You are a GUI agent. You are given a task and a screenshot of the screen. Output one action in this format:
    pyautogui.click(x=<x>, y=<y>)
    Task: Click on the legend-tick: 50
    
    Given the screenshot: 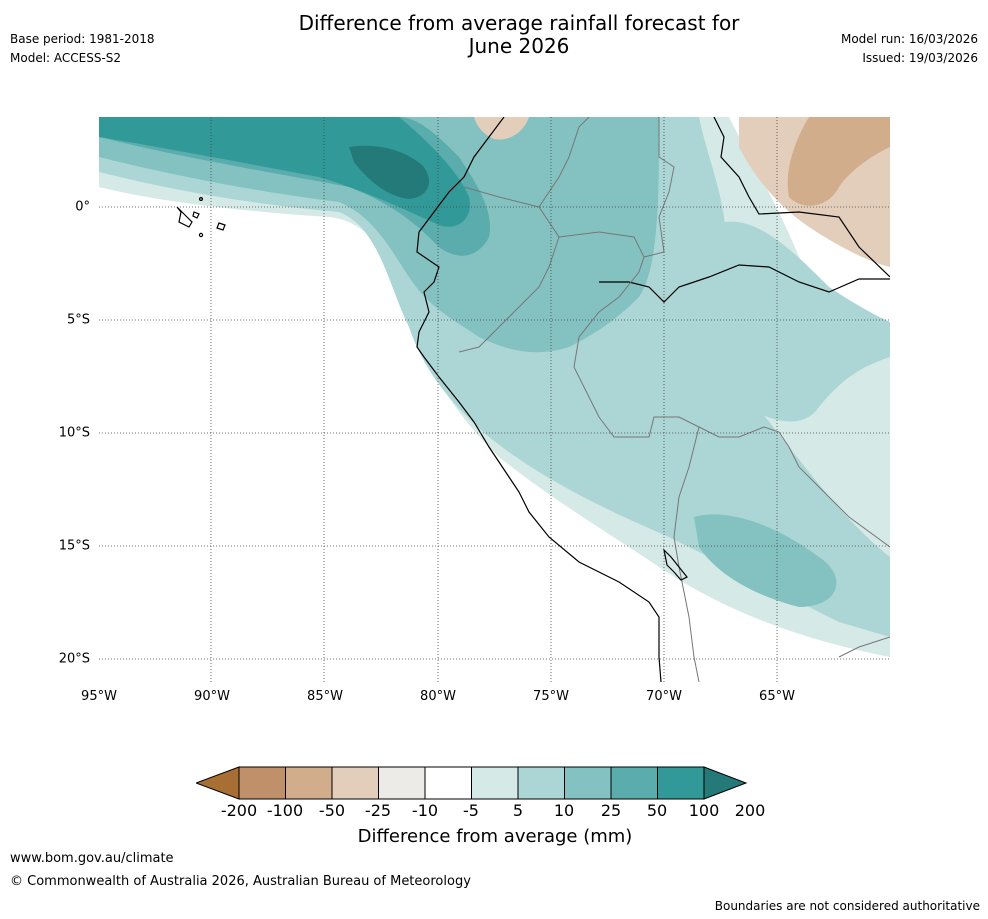 What is the action you would take?
    pyautogui.click(x=657, y=810)
    